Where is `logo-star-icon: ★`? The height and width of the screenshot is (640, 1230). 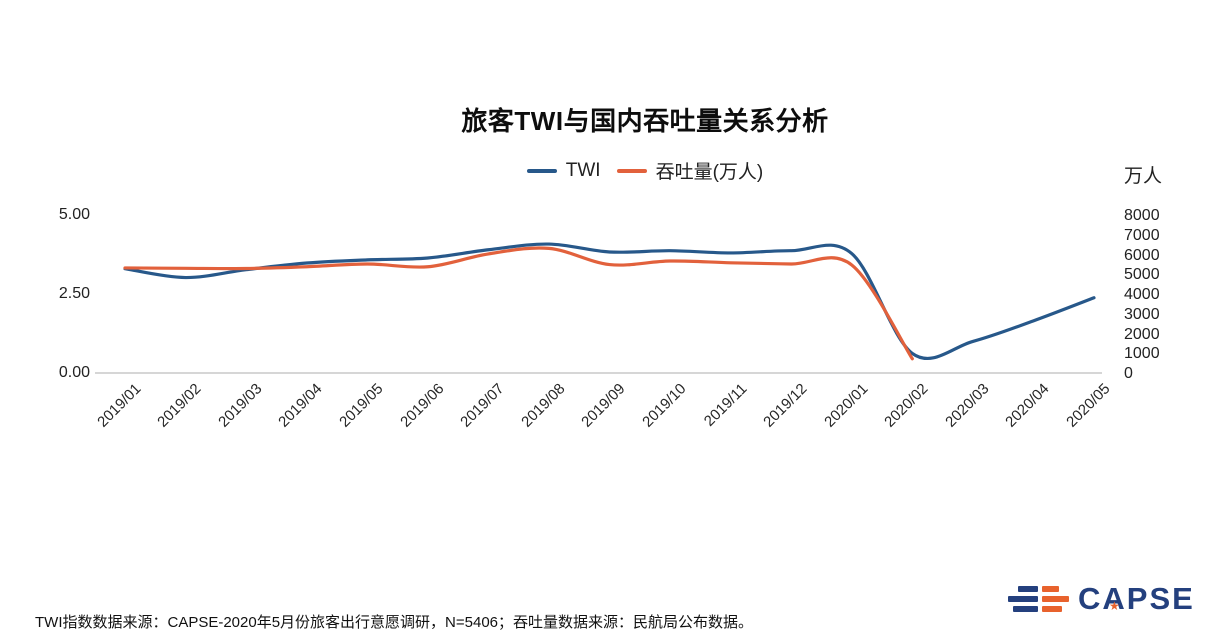 logo-star-icon: ★ is located at coordinates (1114, 606).